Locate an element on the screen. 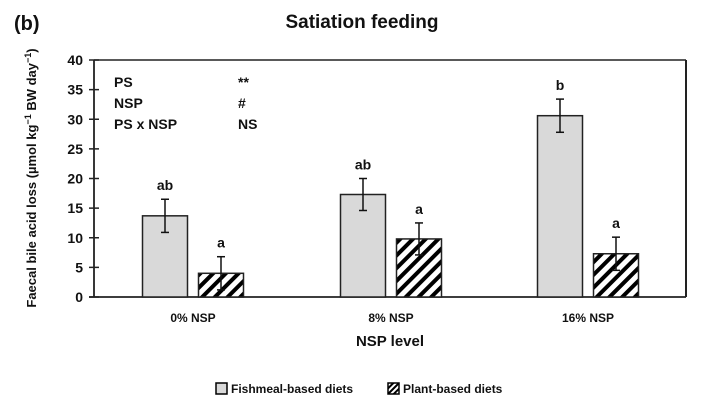 The width and height of the screenshot is (701, 411). y-axis-label-mid: BW day is located at coordinates (31, 88).